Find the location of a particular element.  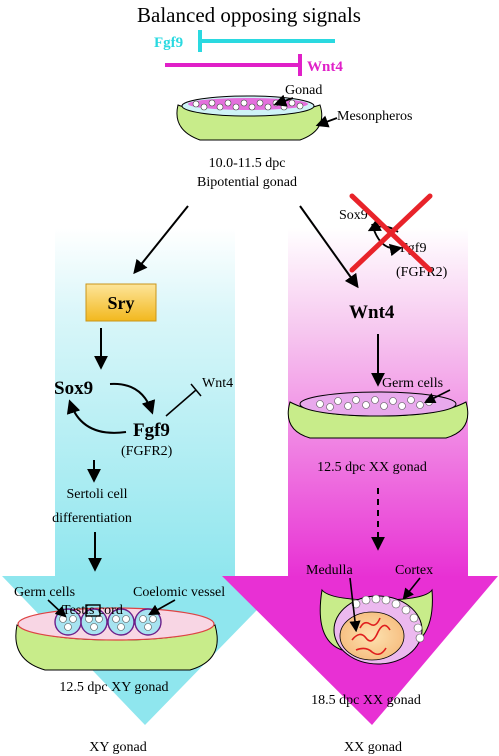

fgf9-signal-label: Fgf9 is located at coordinates (168, 43).